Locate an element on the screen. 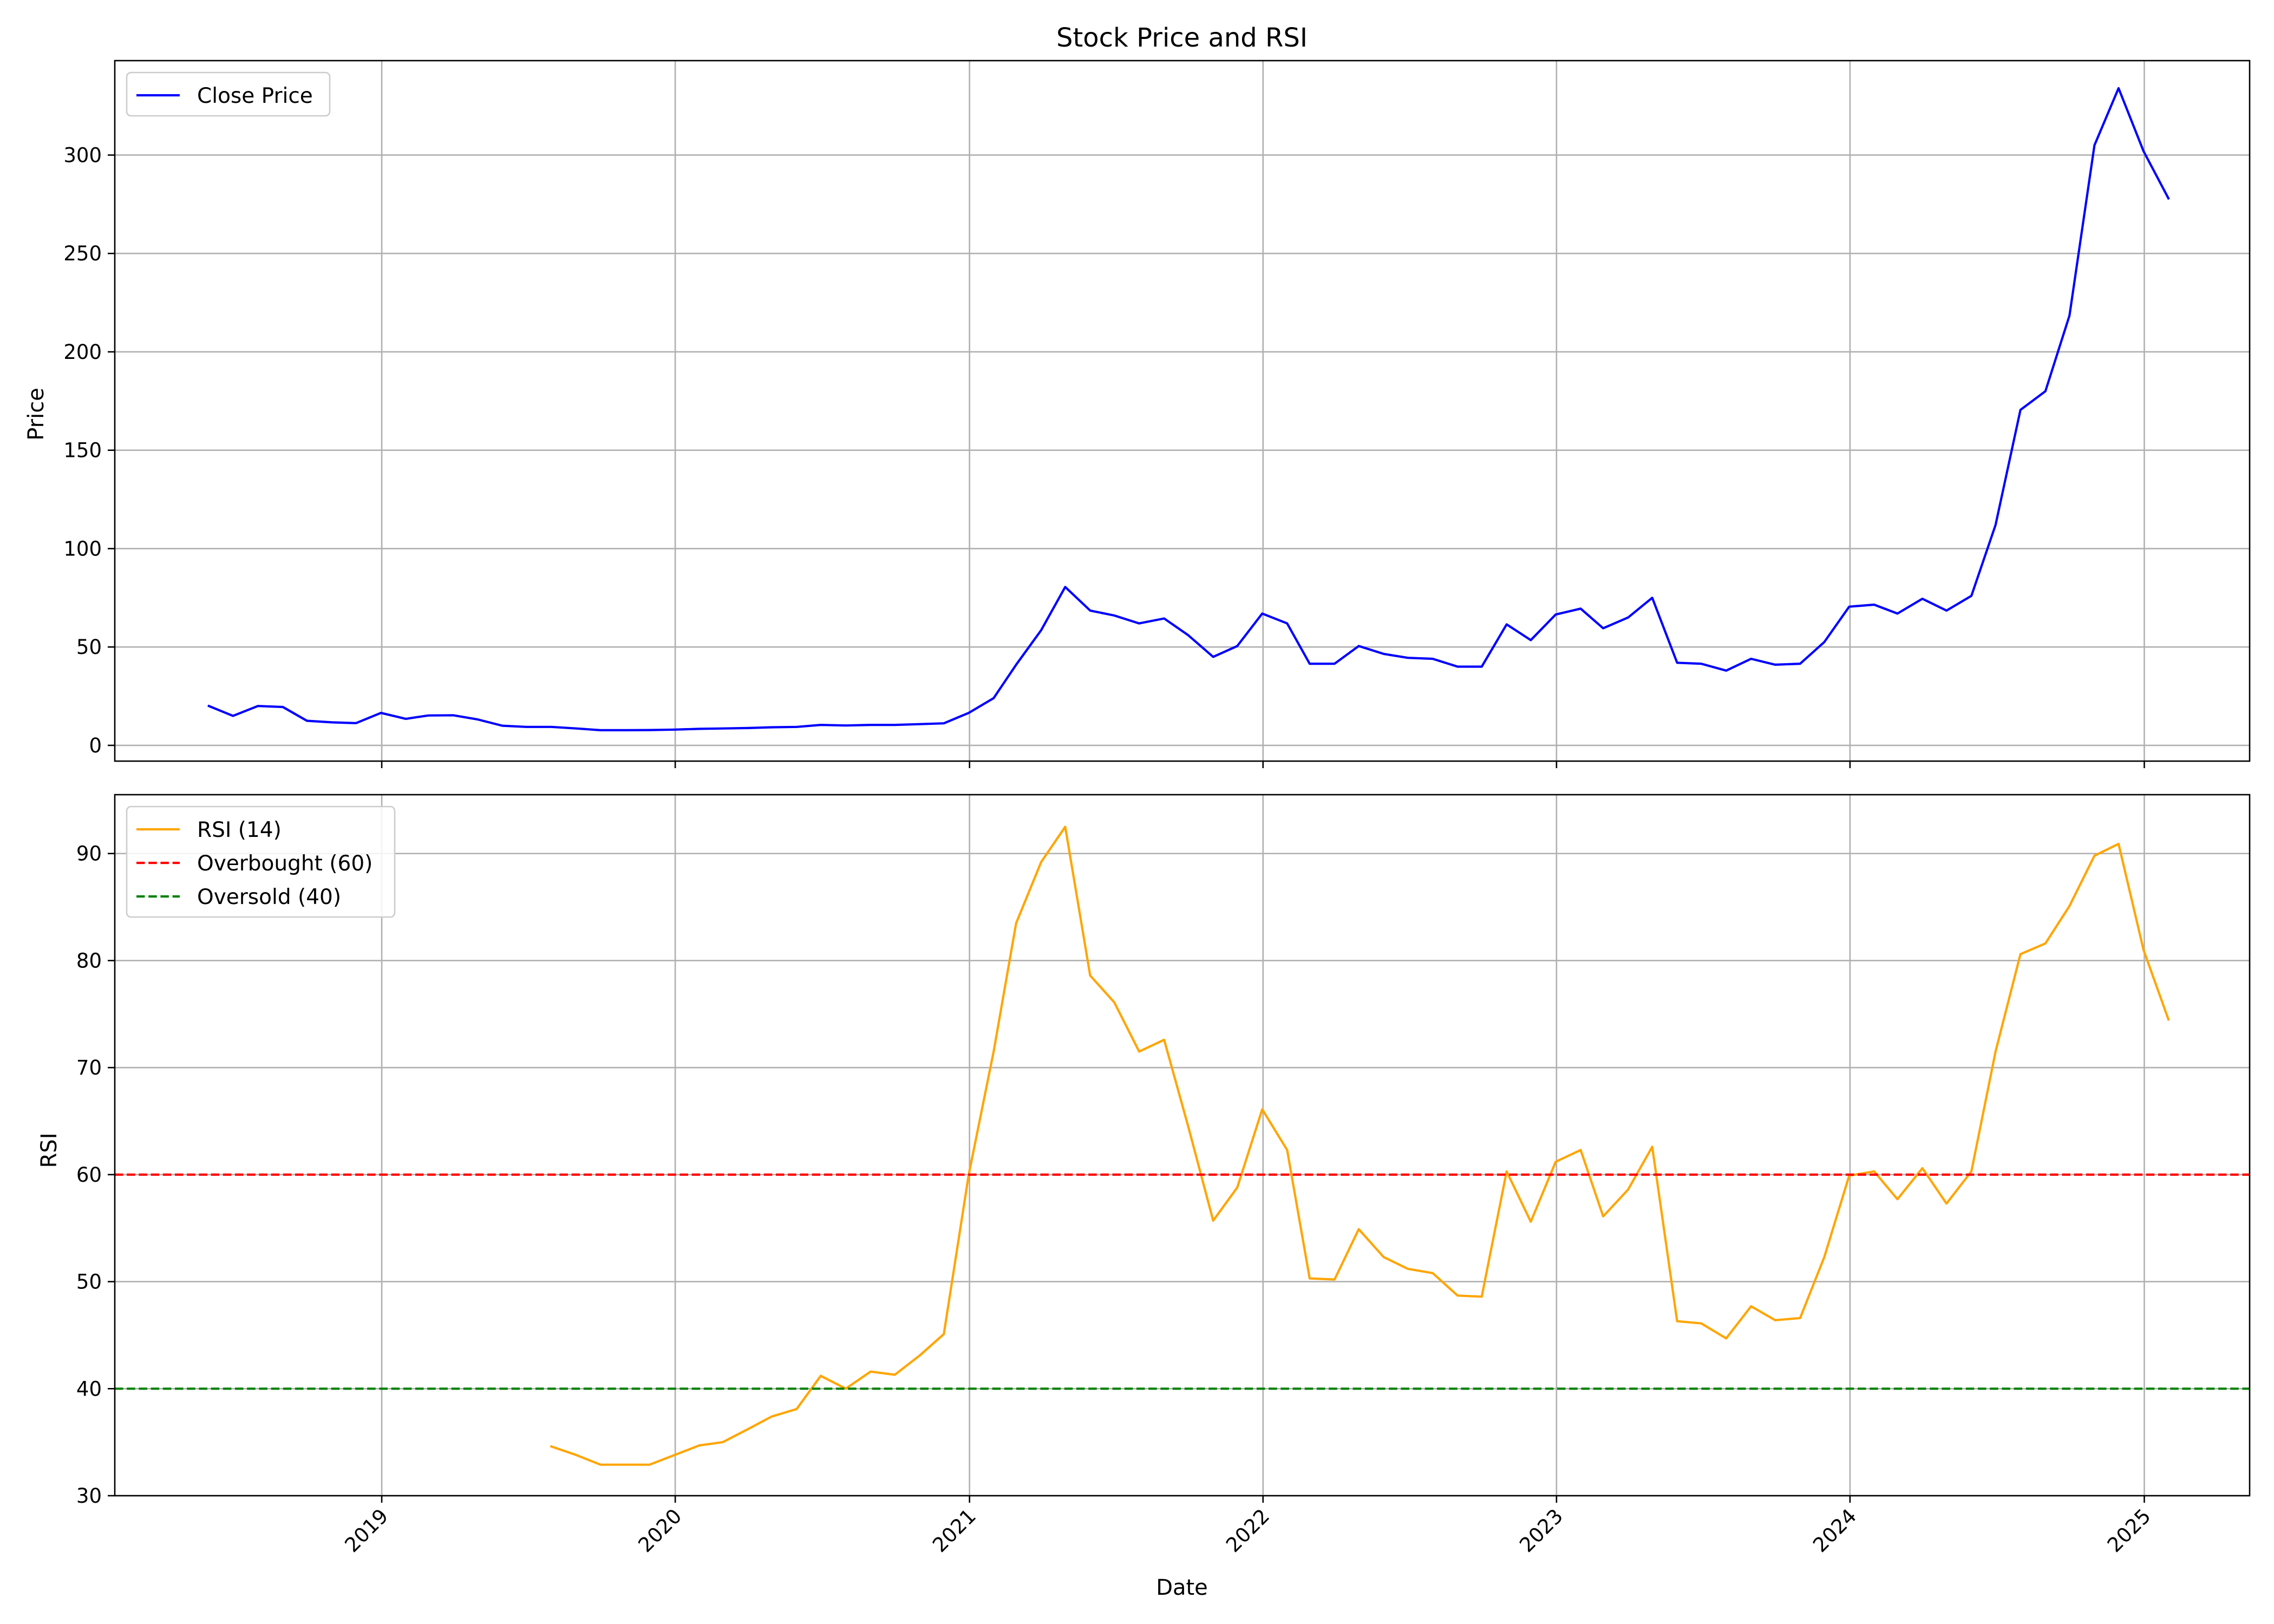 The width and height of the screenshot is (2274, 1624). x-tick-label-2021: 2021 is located at coordinates (955, 1530).